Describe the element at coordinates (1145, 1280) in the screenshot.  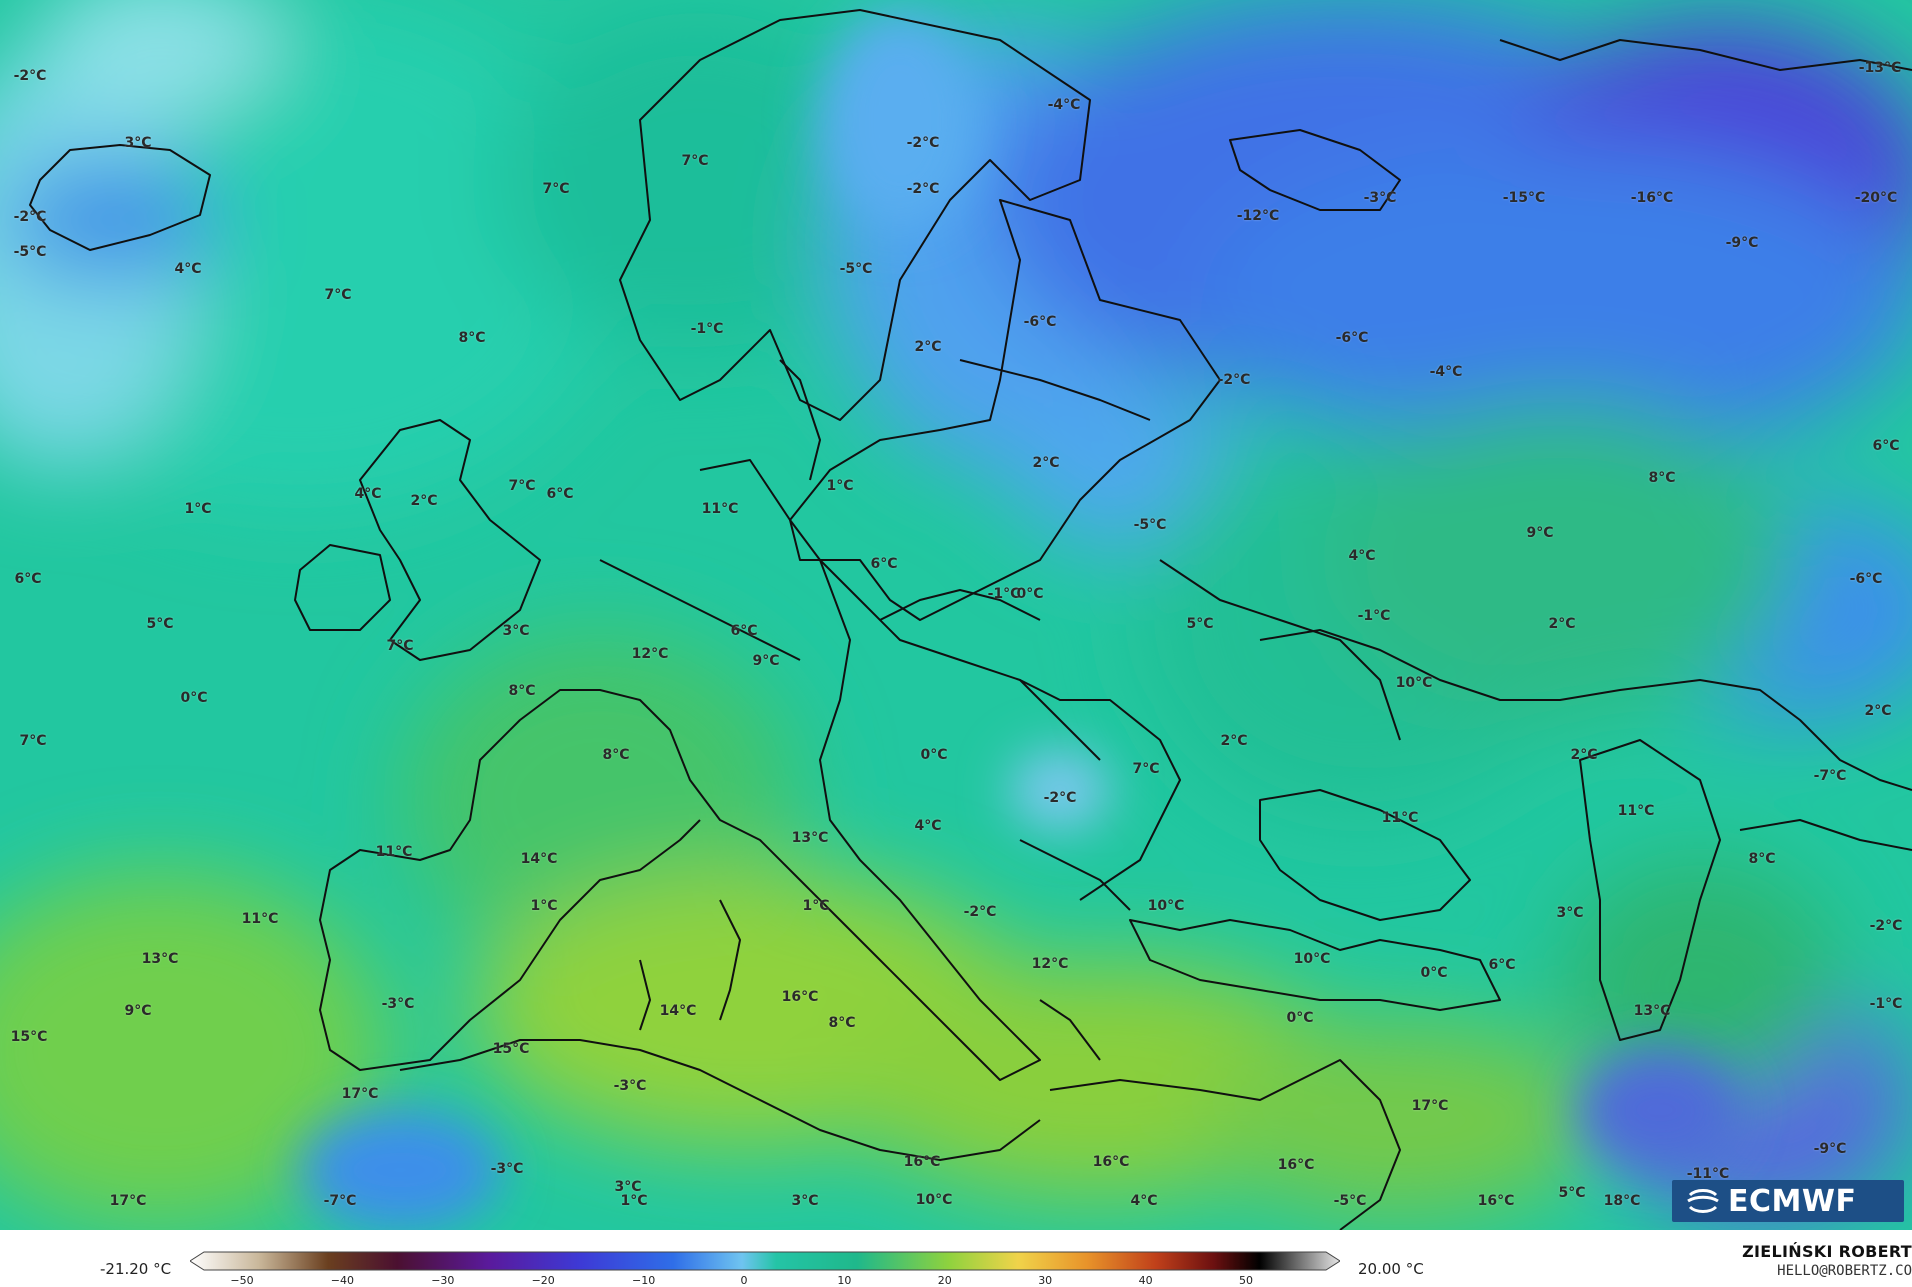
I see `colorbar-tick-label: 40` at that location.